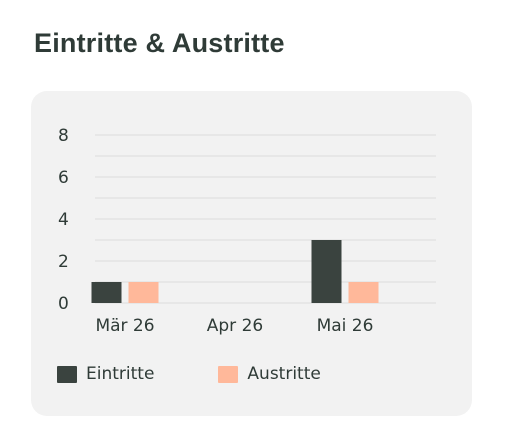 This screenshot has width=505, height=448. Describe the element at coordinates (63, 136) in the screenshot. I see `y-tick-label: 8` at that location.